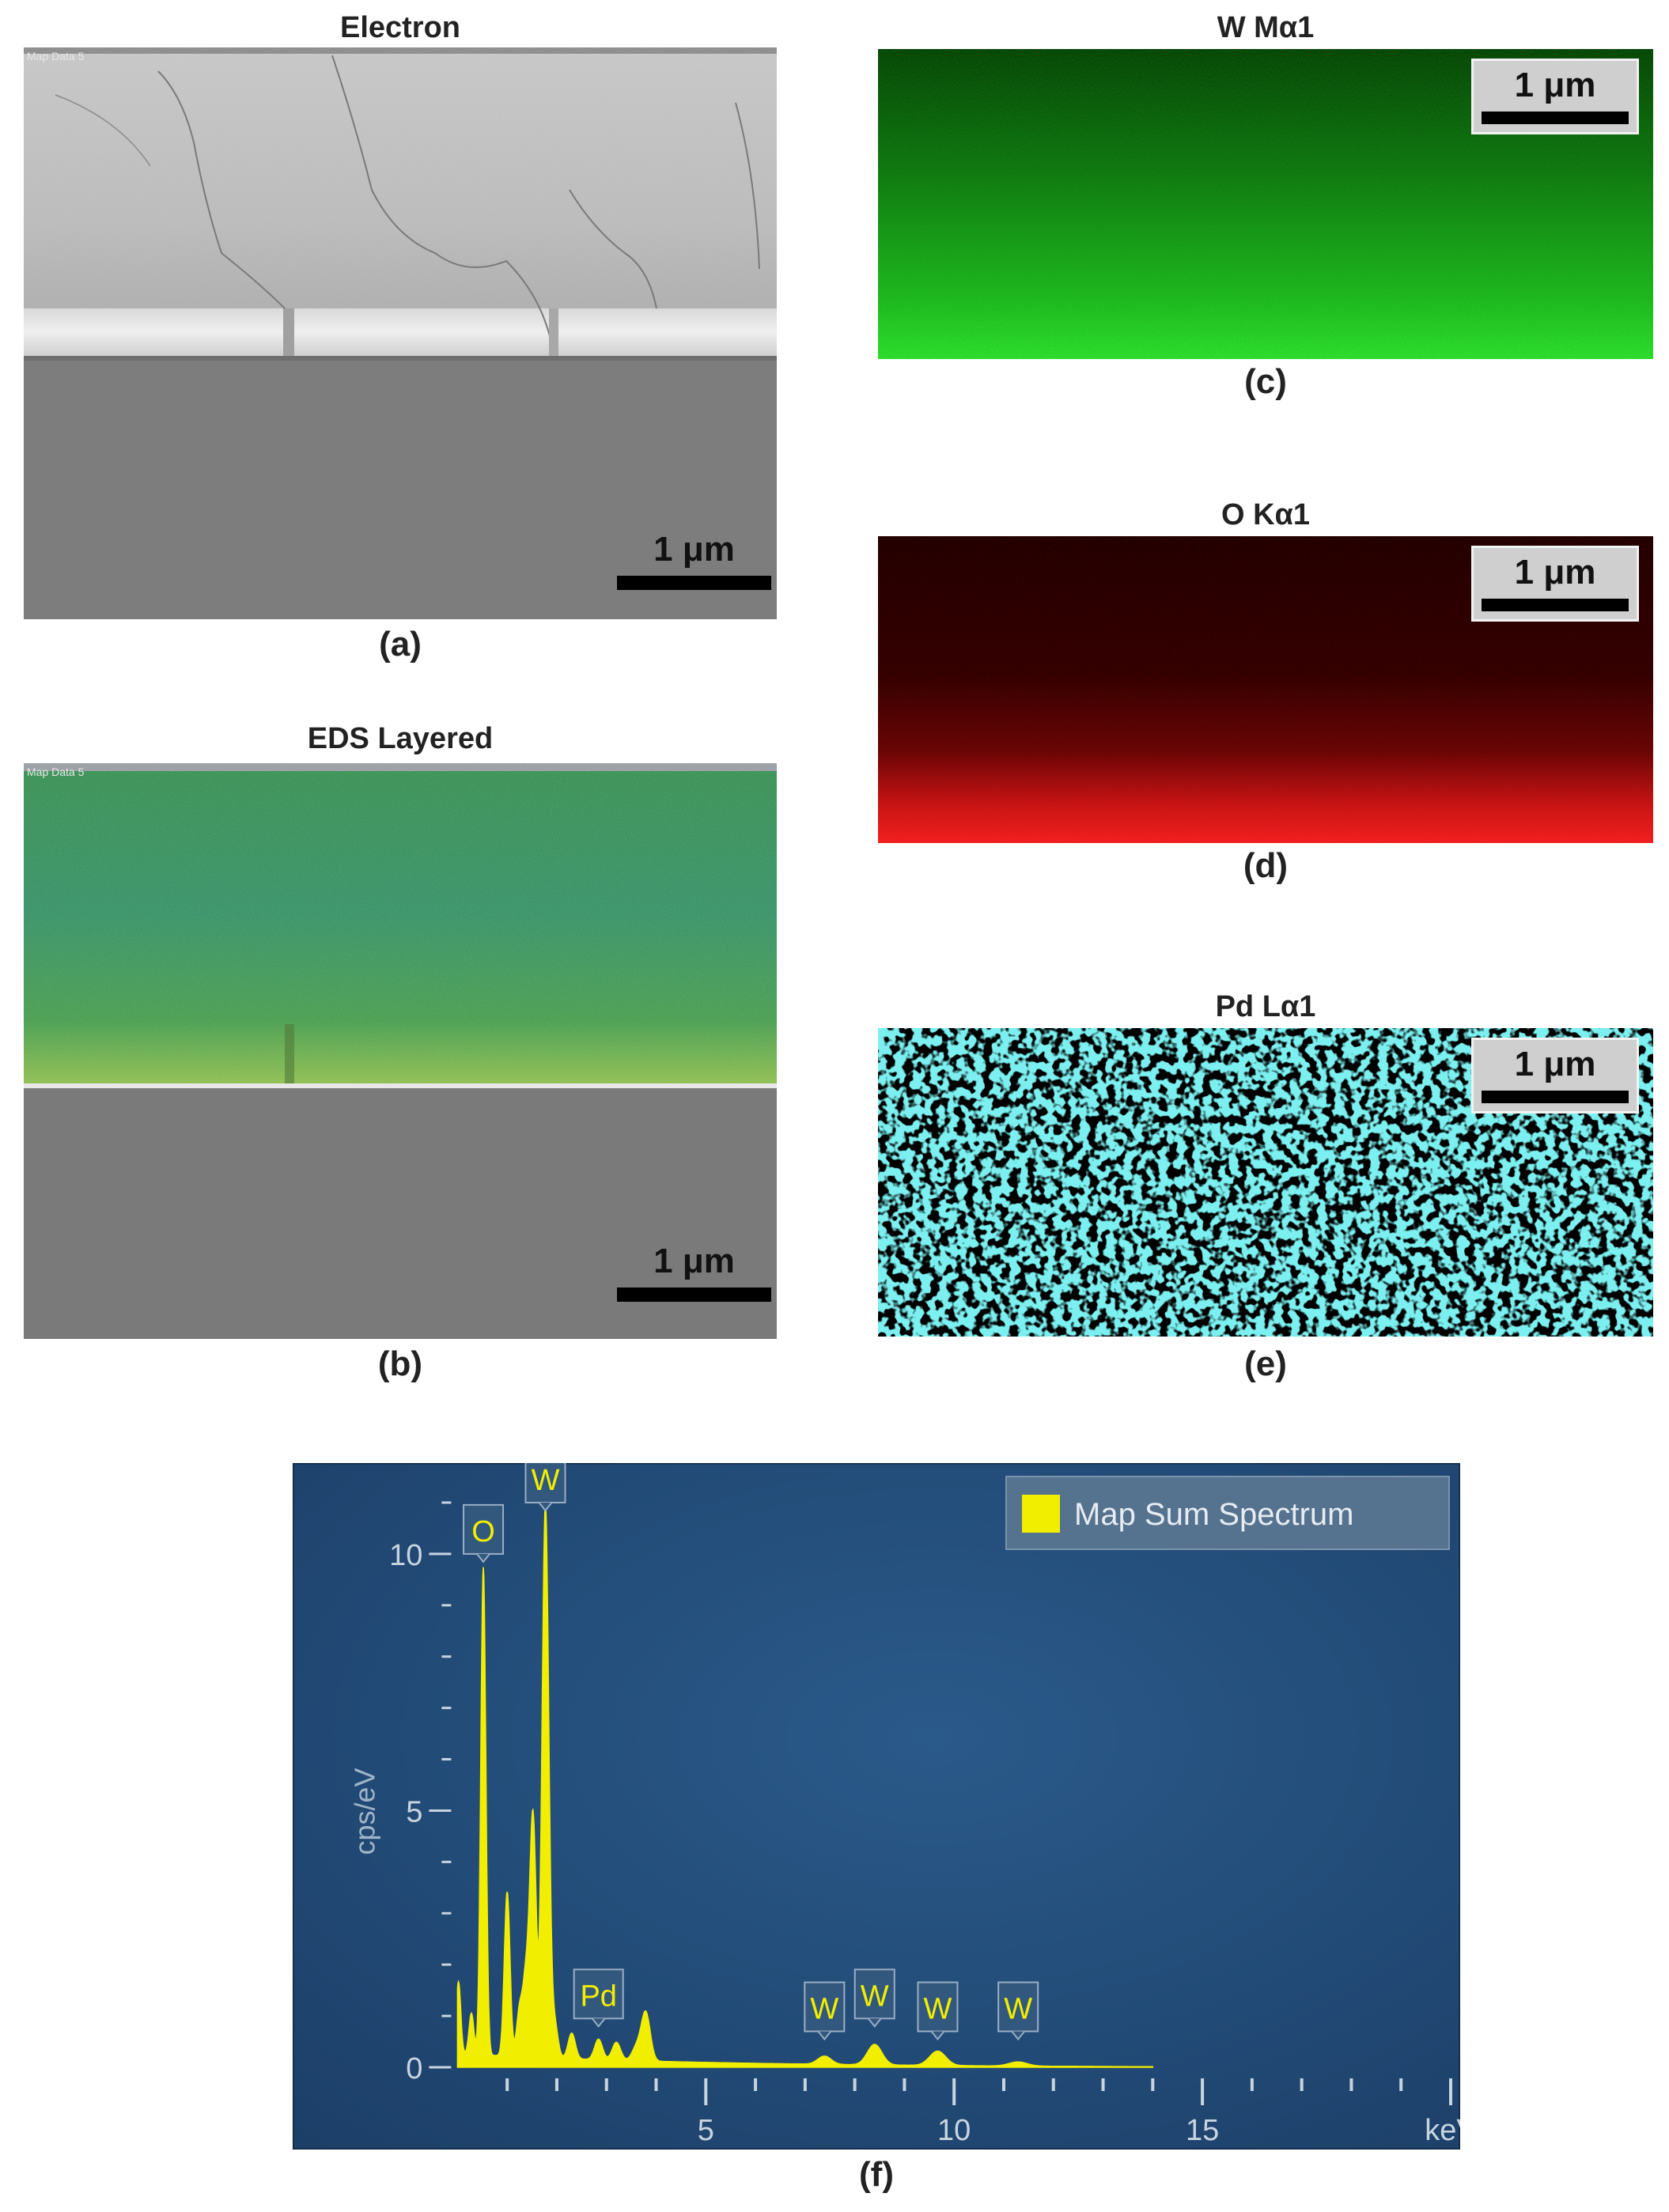 This screenshot has width=1669, height=2212. I want to click on scale-bar-a-line, so click(694, 583).